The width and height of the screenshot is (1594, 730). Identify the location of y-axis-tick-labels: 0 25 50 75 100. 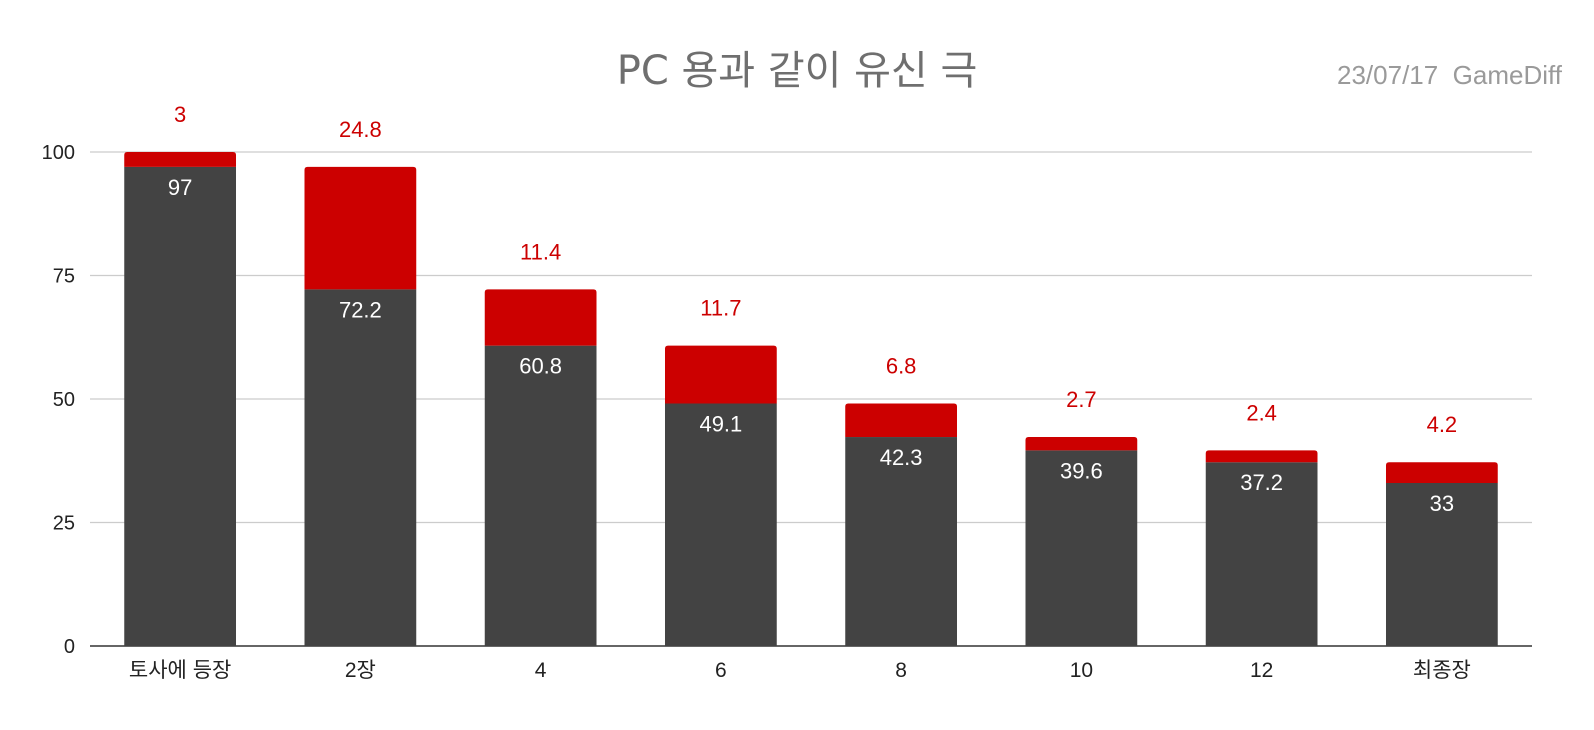
(58, 400).